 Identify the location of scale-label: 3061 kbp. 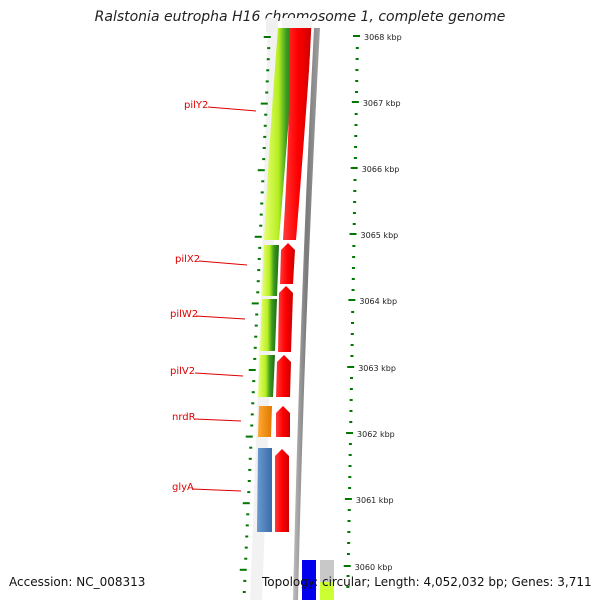
(375, 500).